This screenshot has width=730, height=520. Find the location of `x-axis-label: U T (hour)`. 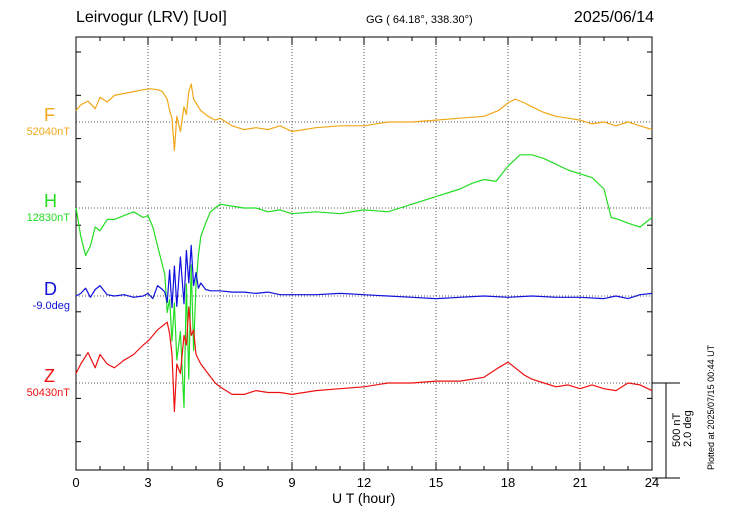

x-axis-label: U T (hour) is located at coordinates (364, 498).